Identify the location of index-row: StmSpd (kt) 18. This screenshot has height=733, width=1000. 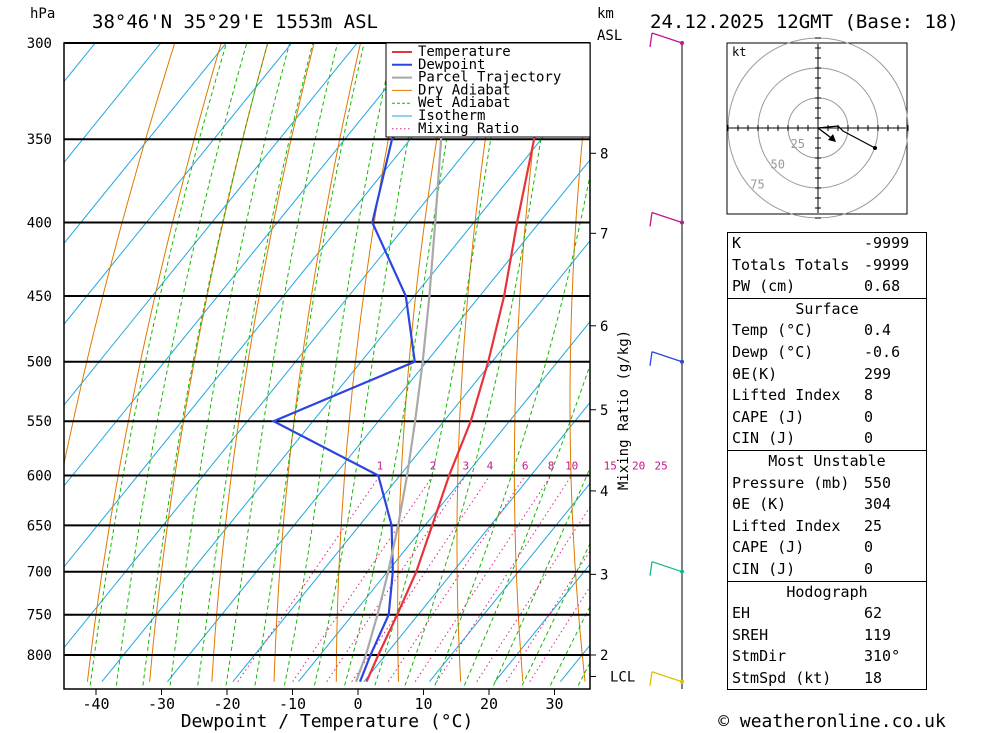
(827, 679).